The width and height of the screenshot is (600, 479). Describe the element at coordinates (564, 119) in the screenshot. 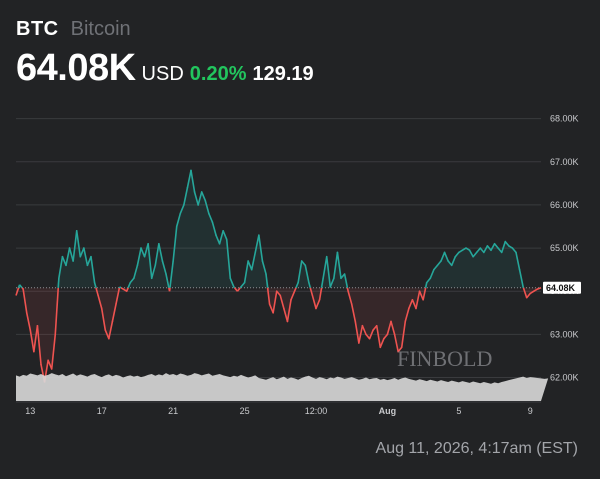

I see `y-tick-label: 68.00K` at that location.